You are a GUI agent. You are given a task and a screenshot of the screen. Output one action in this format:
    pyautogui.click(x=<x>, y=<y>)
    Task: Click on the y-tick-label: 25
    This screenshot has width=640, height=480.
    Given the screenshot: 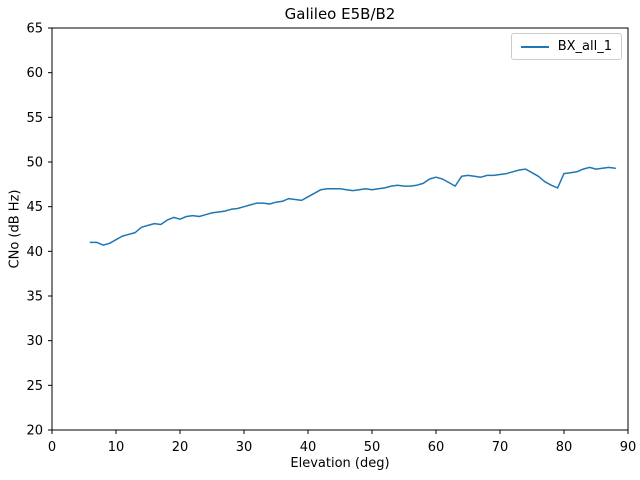 What is the action you would take?
    pyautogui.click(x=34, y=386)
    